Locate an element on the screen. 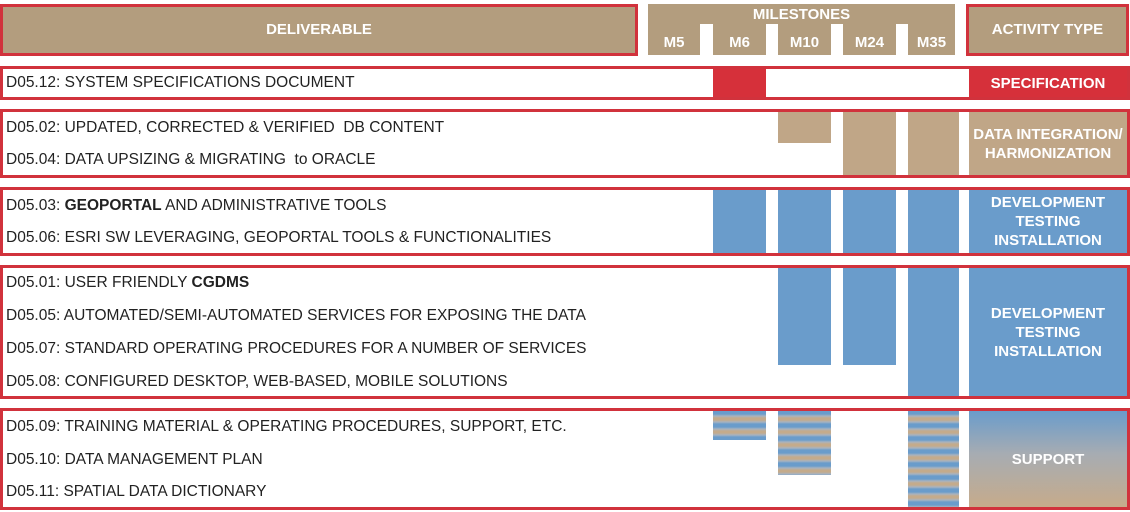 This screenshot has width=1130, height=512. bar-data-m24 is located at coordinates (869, 143).